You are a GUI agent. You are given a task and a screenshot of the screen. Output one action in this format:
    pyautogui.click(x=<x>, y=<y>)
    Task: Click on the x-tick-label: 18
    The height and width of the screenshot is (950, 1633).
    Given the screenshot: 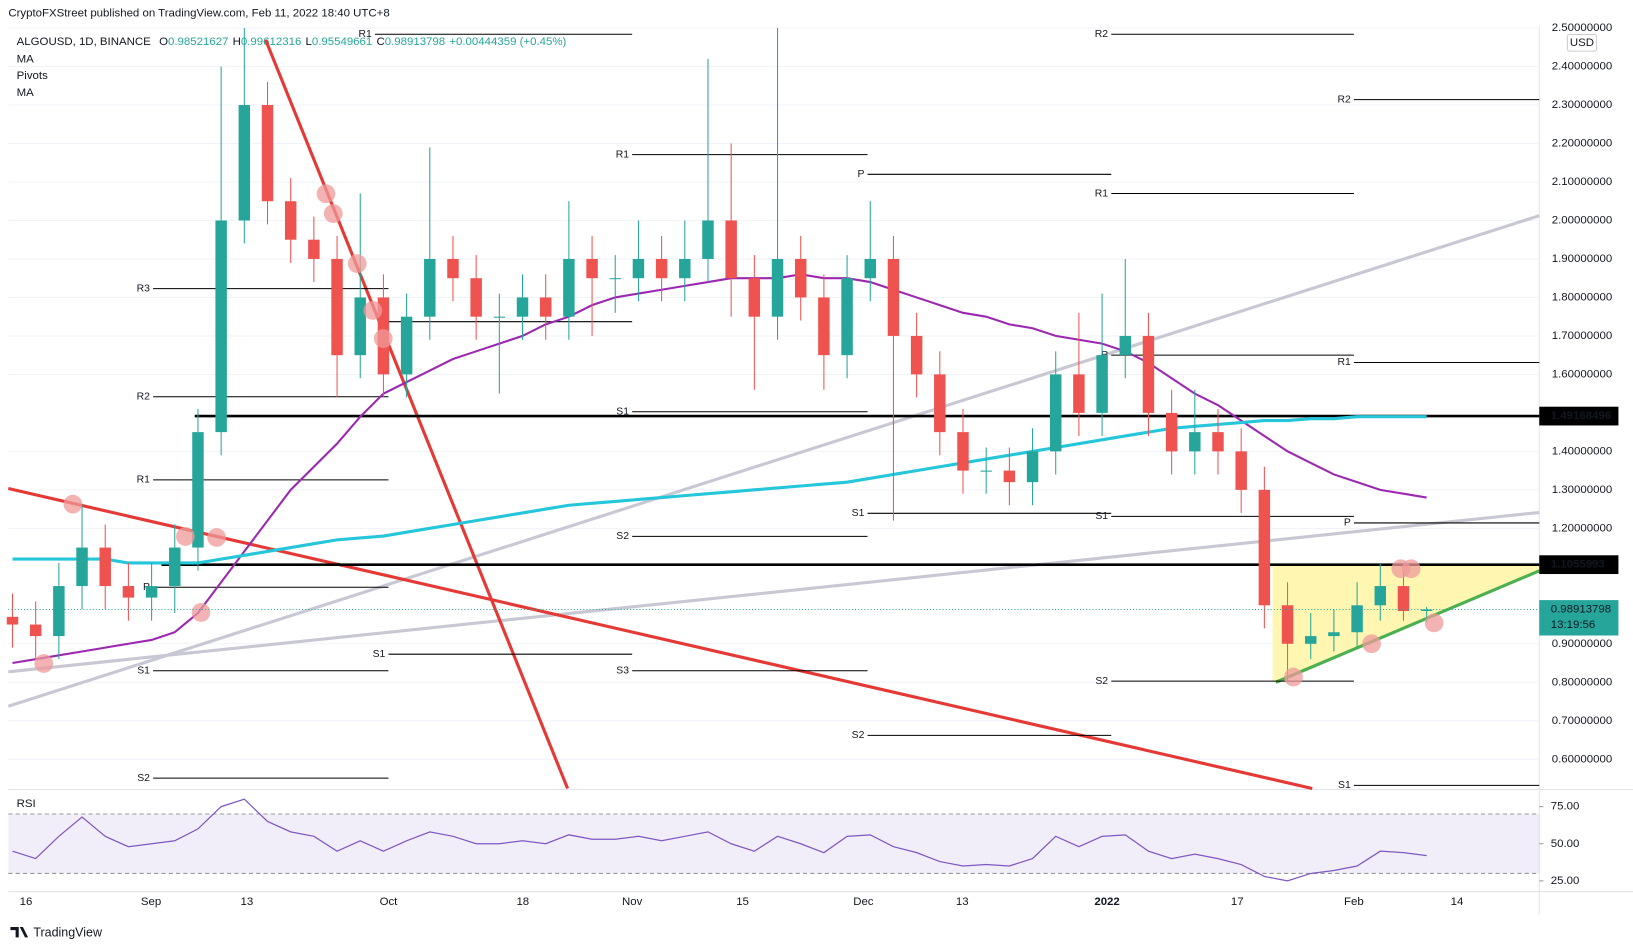 What is the action you would take?
    pyautogui.click(x=522, y=902)
    